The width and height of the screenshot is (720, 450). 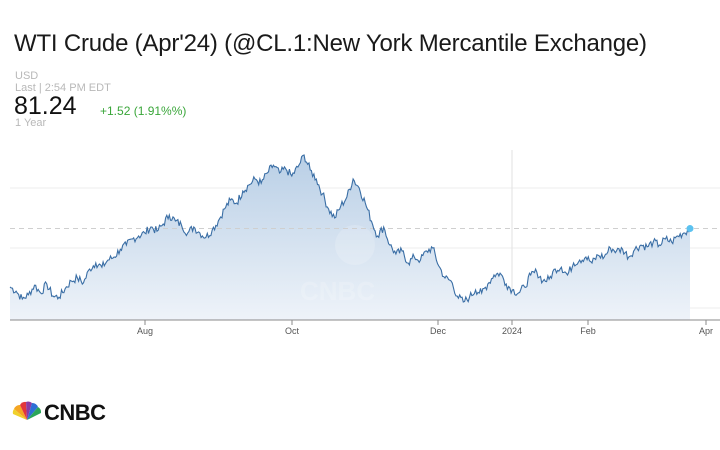 I want to click on svg-text: CNBC, so click(x=337, y=291).